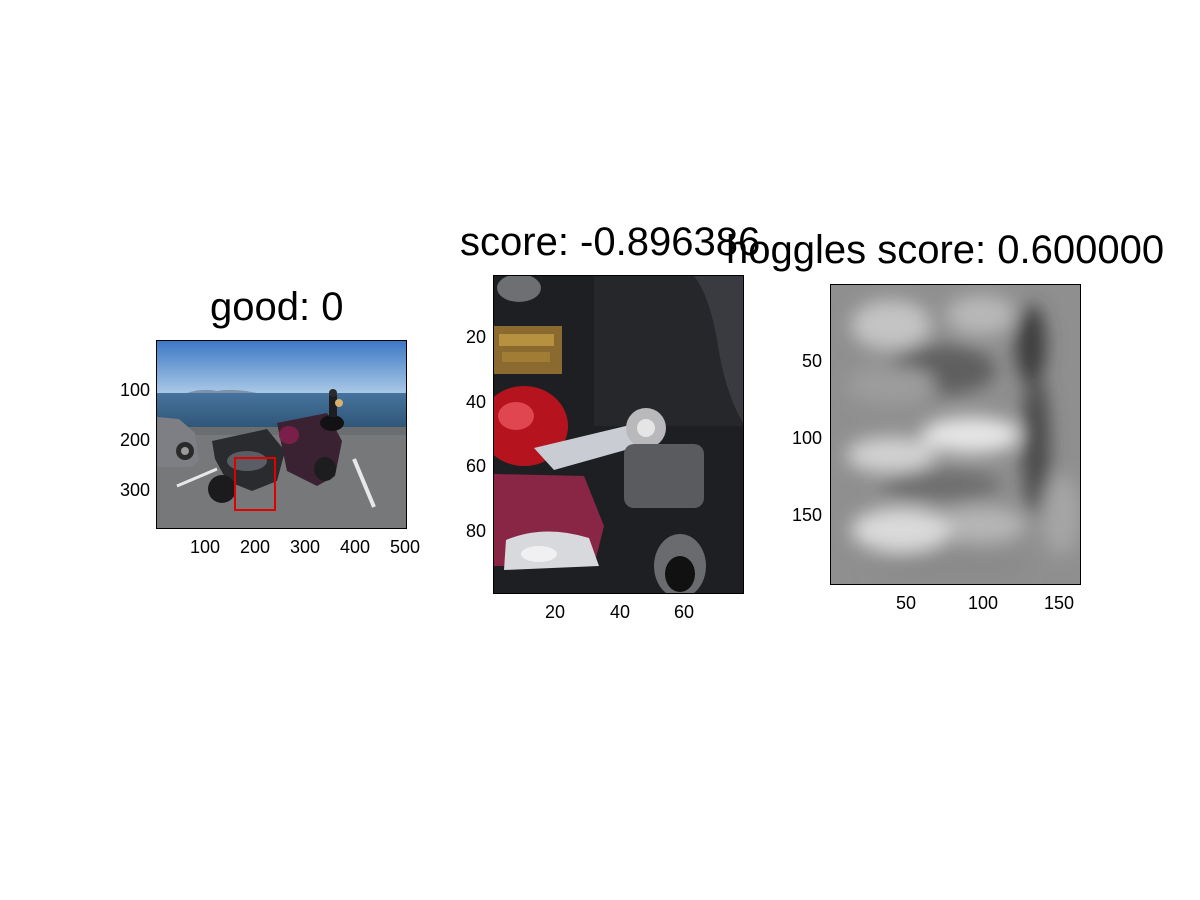 The image size is (1200, 900). I want to click on hoggles-image, so click(955, 434).